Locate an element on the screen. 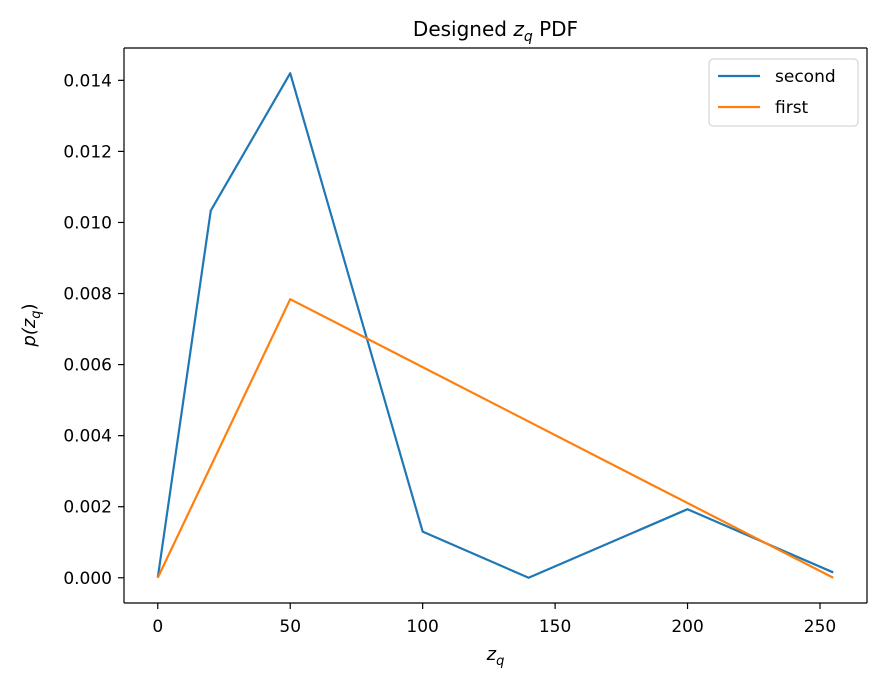 The width and height of the screenshot is (883, 684). x-tick-label: 100 is located at coordinates (422, 627).